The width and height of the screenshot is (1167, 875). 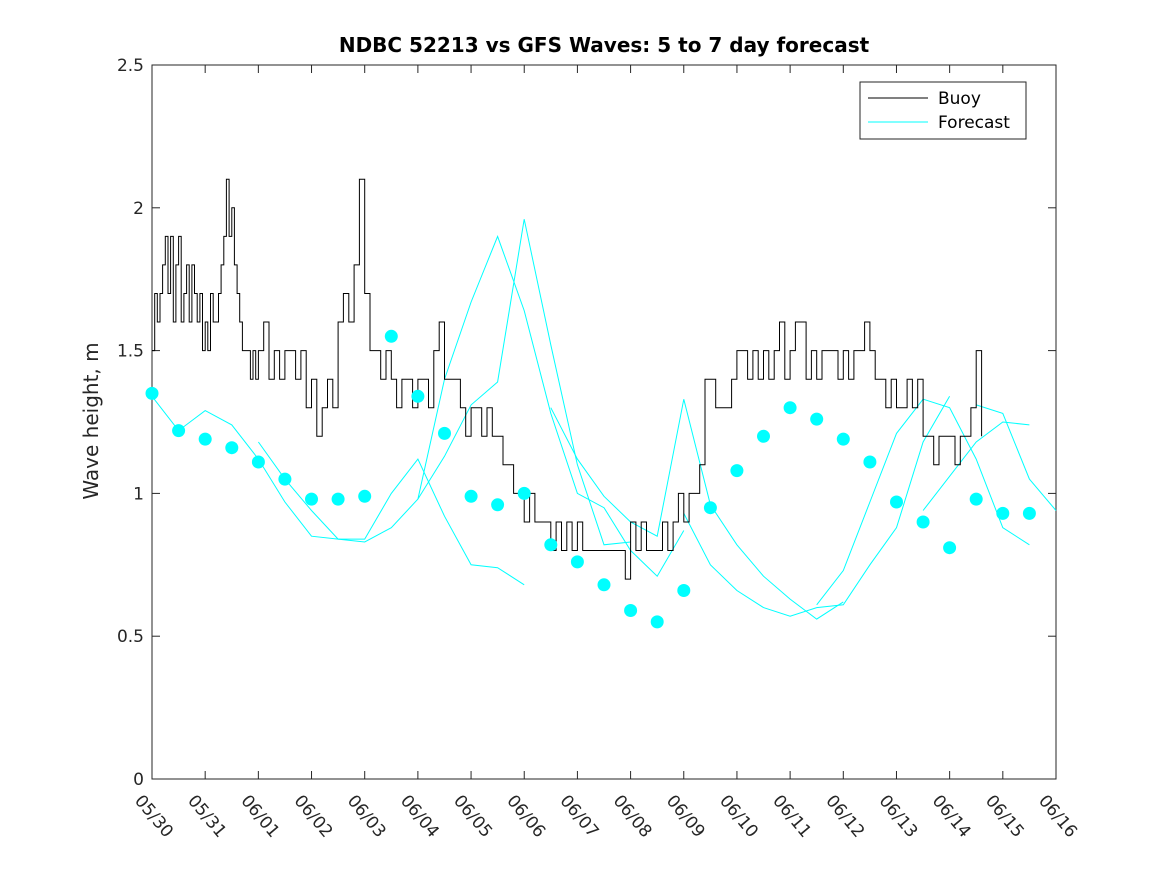 I want to click on y-tick-label: 2.5, so click(x=130, y=66).